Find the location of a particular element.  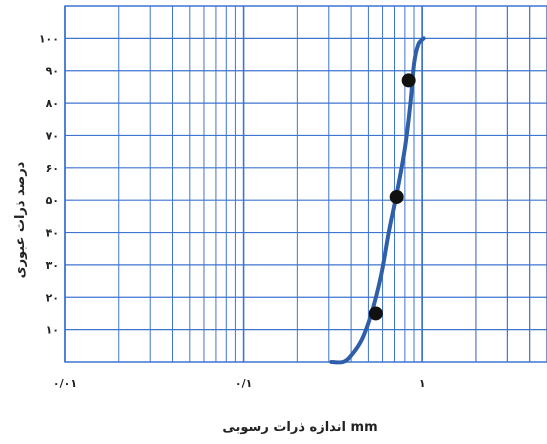

y-axis-title: درصد ذرات عبوری is located at coordinates (20, 219).